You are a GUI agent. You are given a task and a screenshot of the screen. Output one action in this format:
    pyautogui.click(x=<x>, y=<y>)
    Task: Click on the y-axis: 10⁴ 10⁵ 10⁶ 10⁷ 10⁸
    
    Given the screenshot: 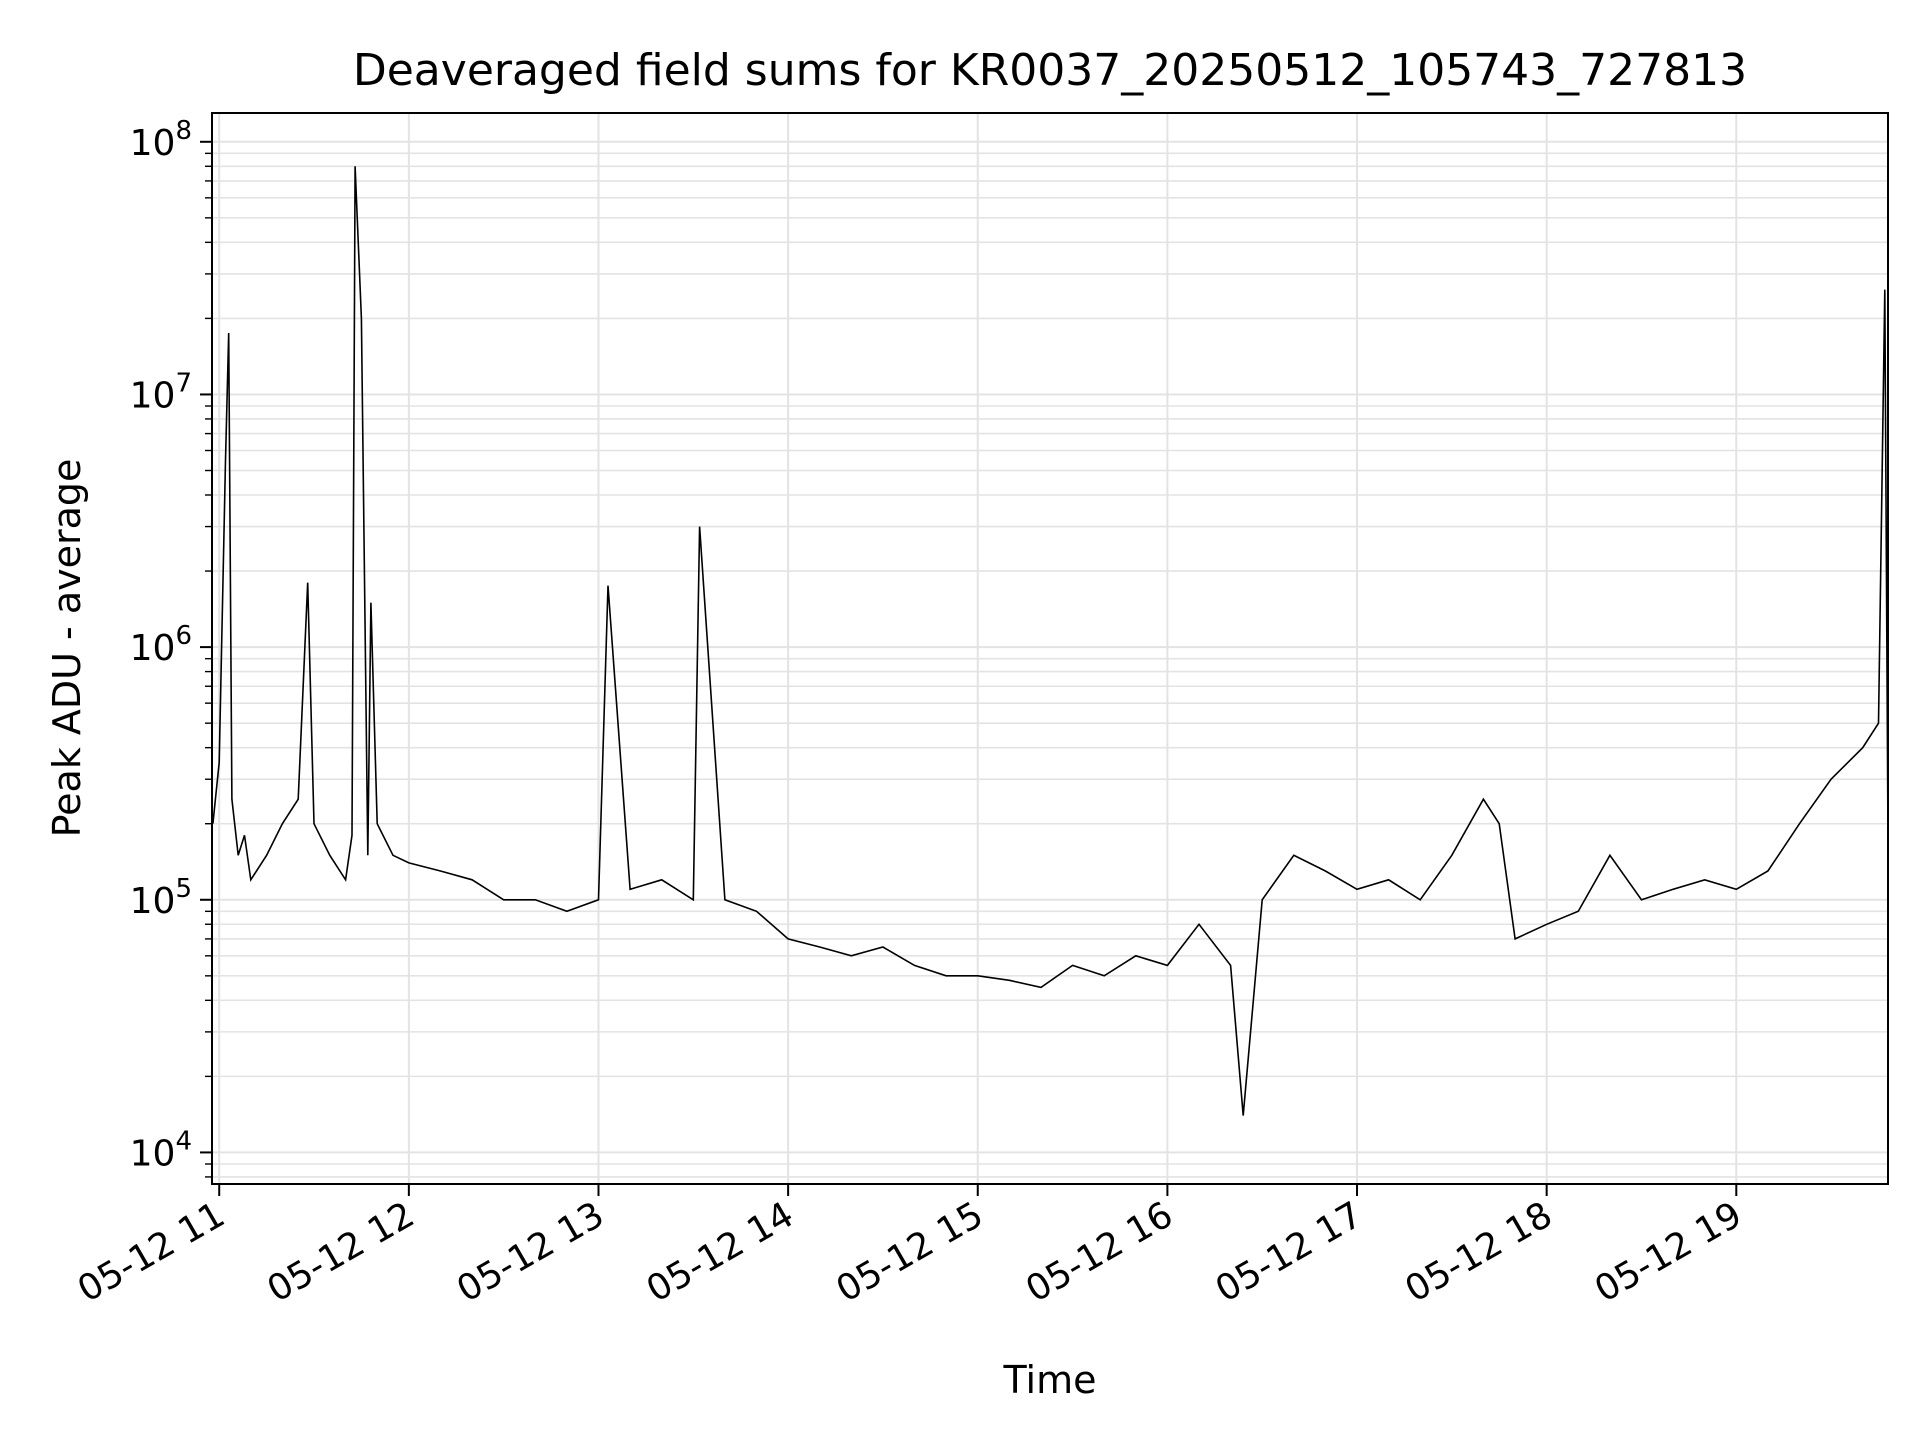 What is the action you would take?
    pyautogui.click(x=171, y=647)
    